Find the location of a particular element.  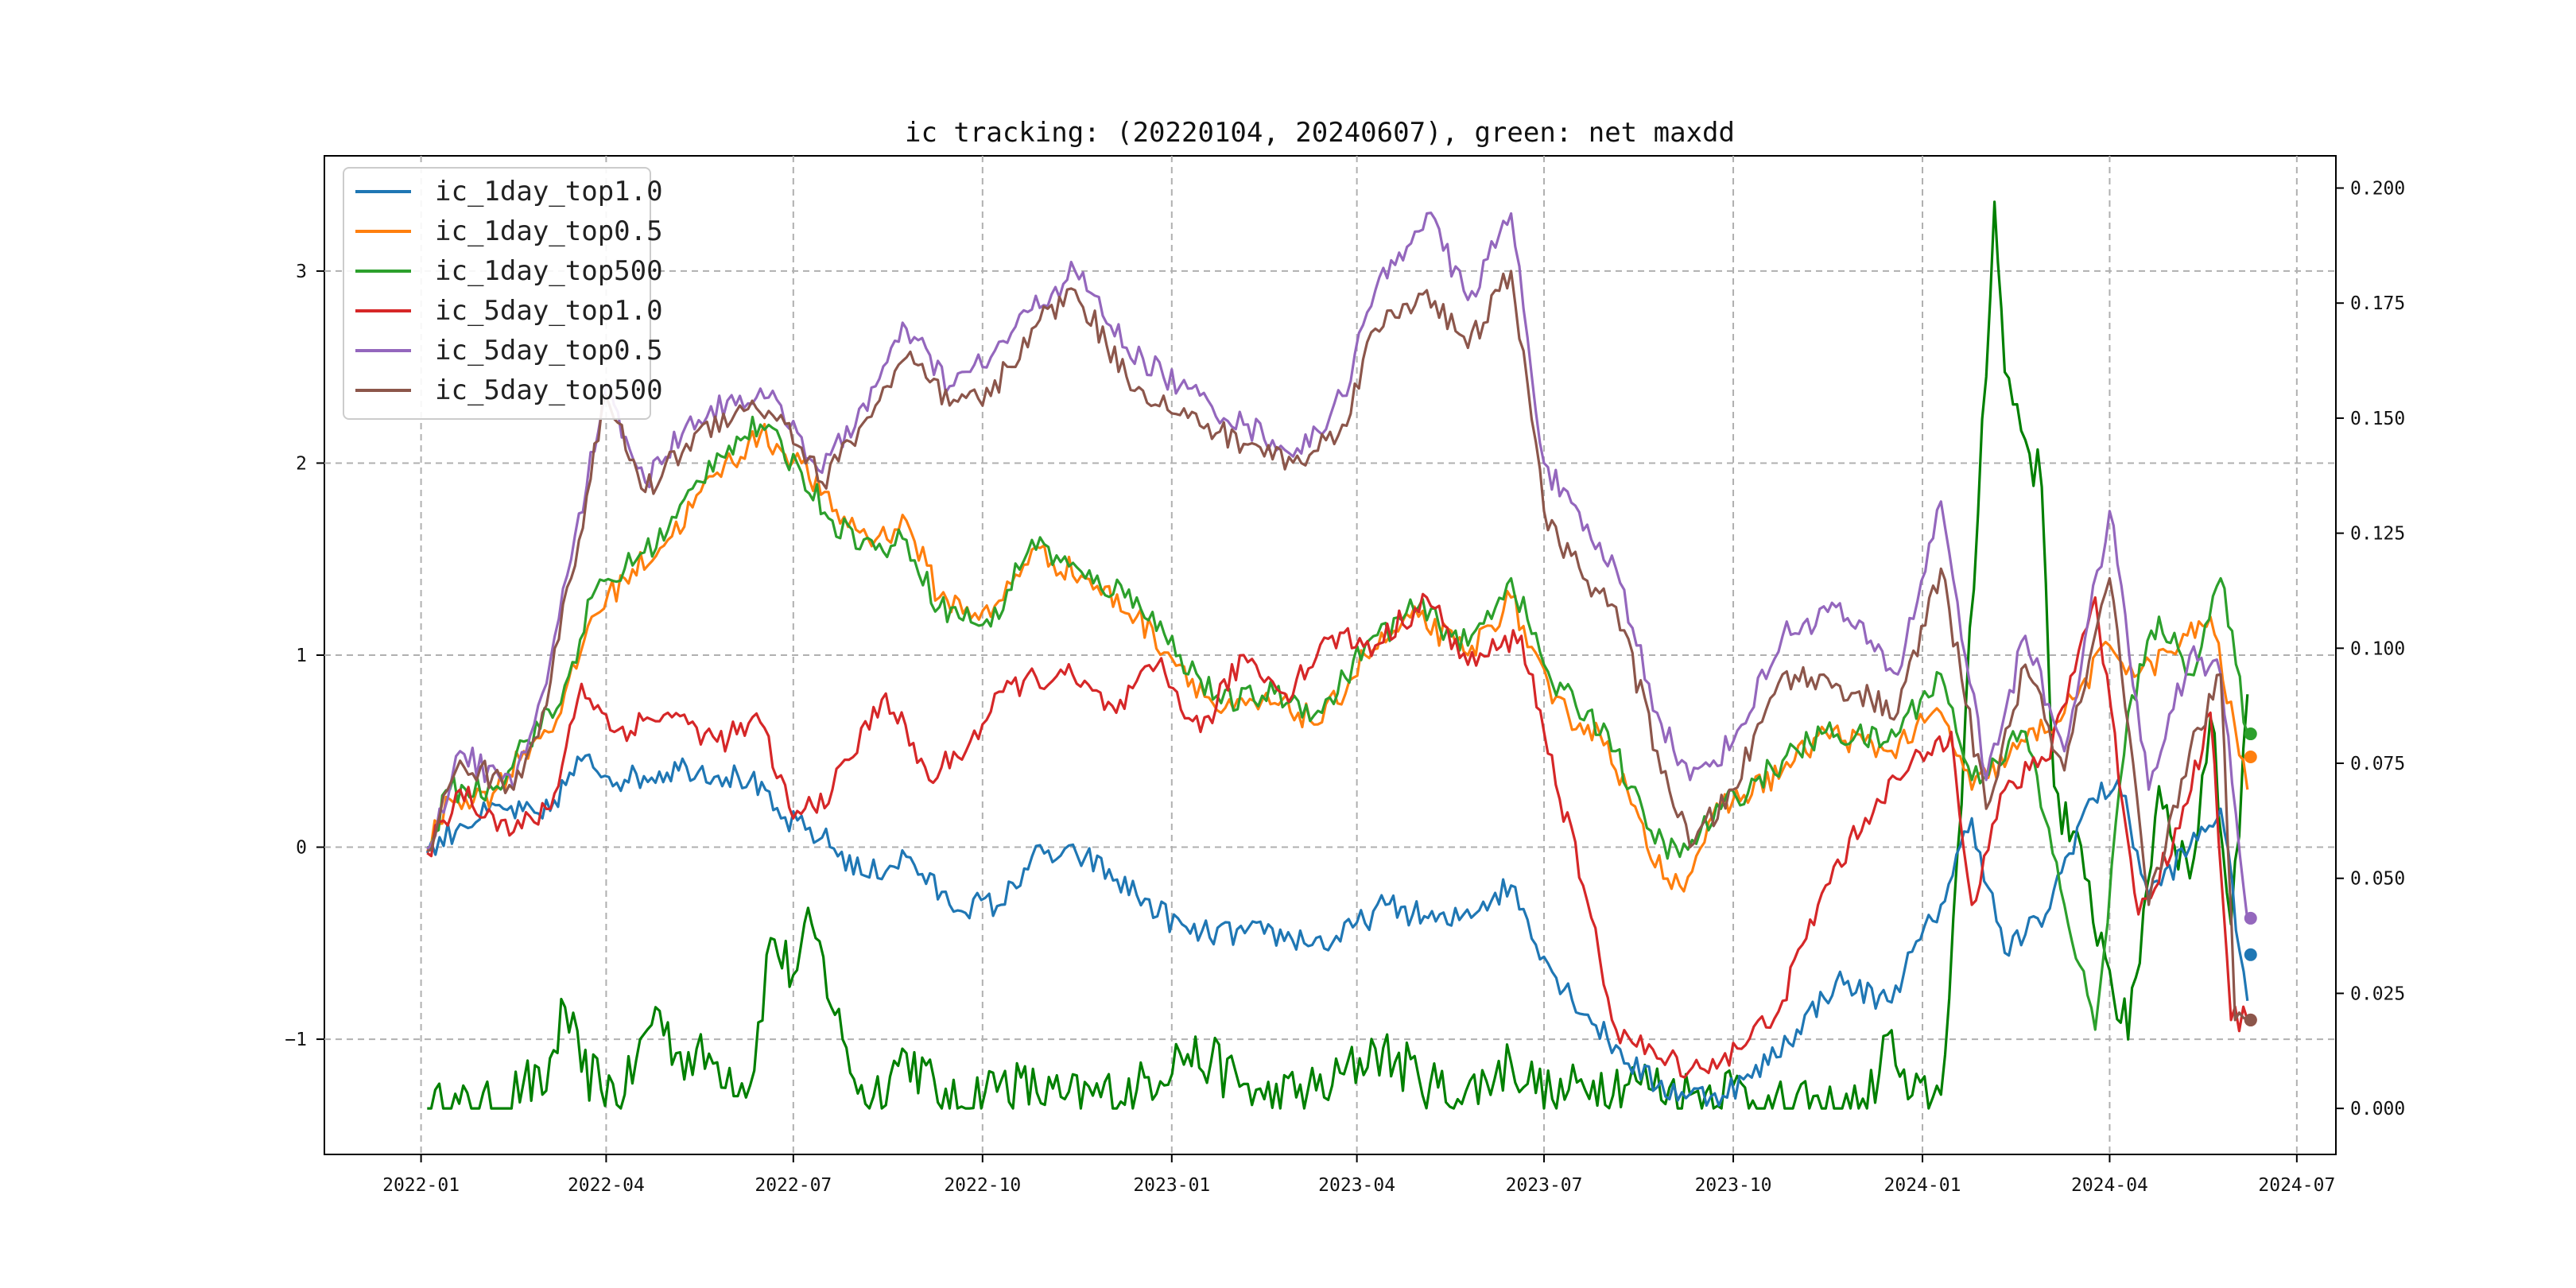

legend-item: ic_5day_top0.5 is located at coordinates (509, 351).